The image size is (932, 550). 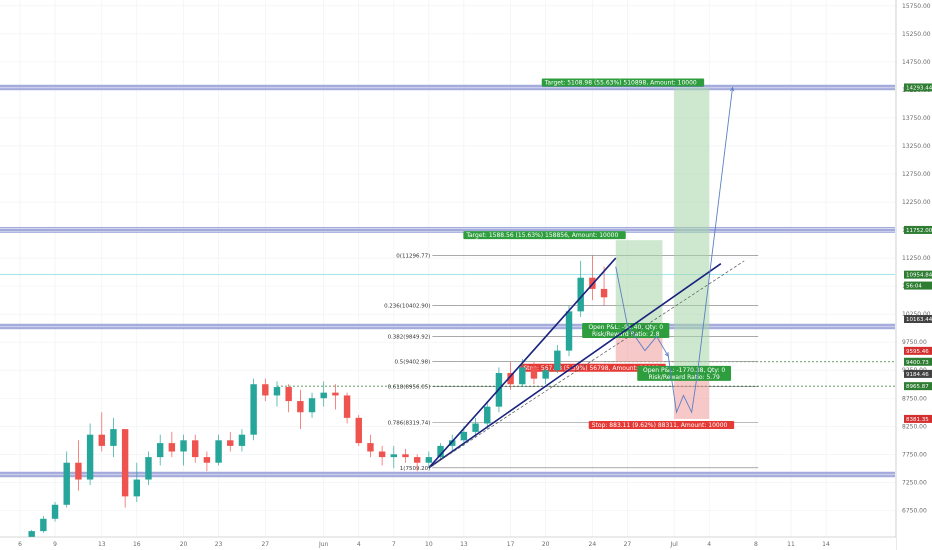 I want to click on price-tick-label: 14750.00, so click(x=916, y=62).